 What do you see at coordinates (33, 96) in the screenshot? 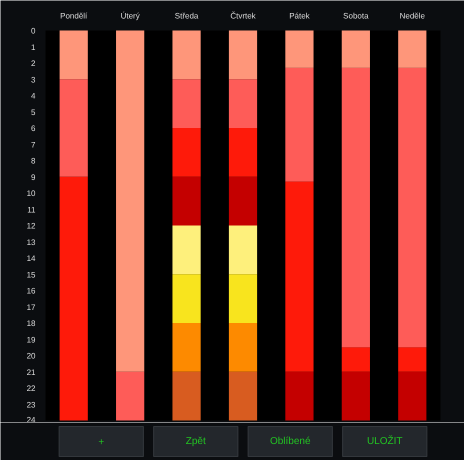
I see `y-tick-label: 4` at bounding box center [33, 96].